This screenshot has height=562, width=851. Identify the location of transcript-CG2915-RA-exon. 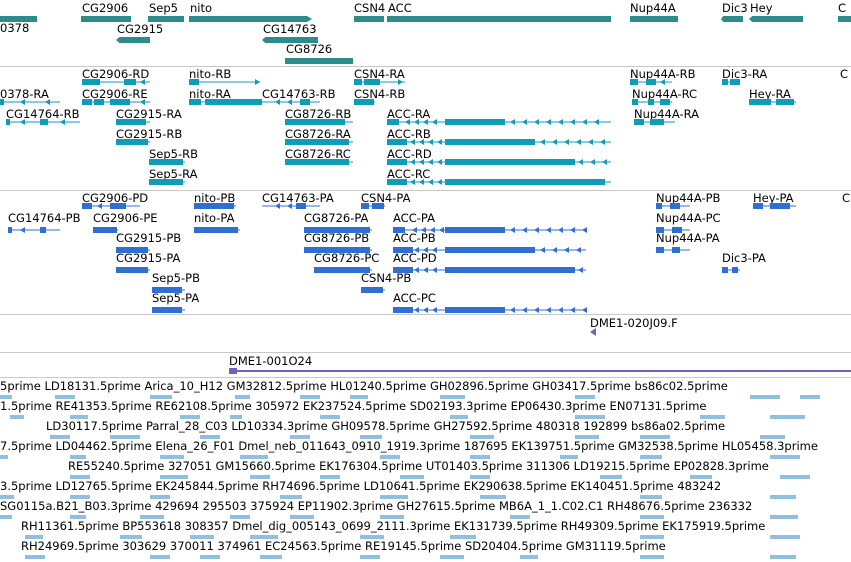
(131, 122).